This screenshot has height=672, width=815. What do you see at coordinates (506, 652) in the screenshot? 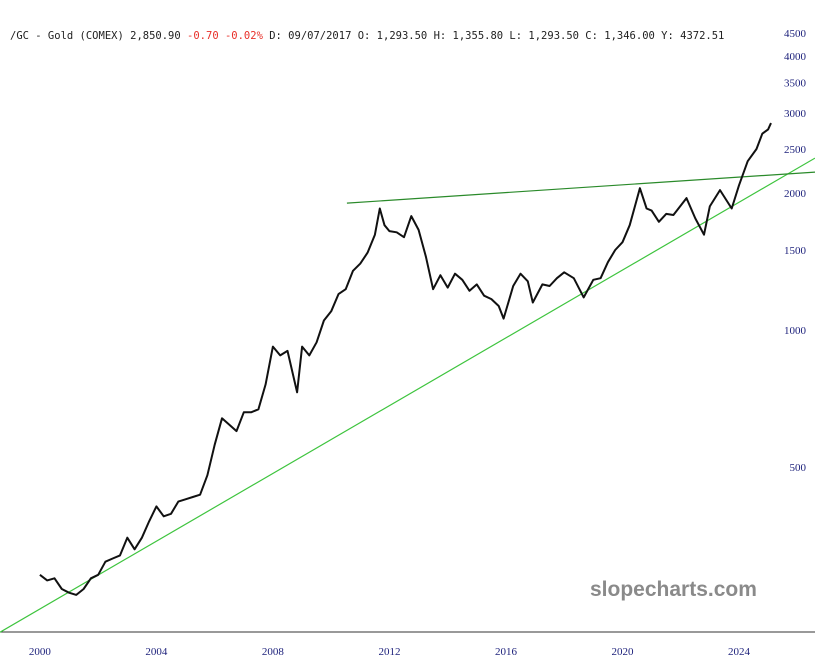
I see `x-tick-label: 2016` at bounding box center [506, 652].